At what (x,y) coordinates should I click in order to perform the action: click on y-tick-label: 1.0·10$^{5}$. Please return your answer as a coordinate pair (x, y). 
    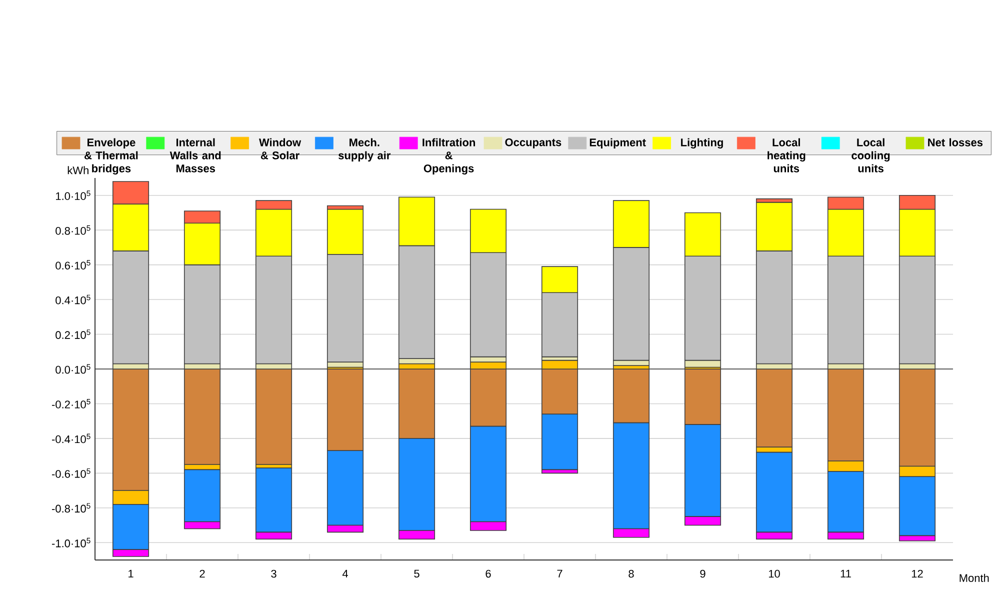
    Looking at the image, I should click on (73, 195).